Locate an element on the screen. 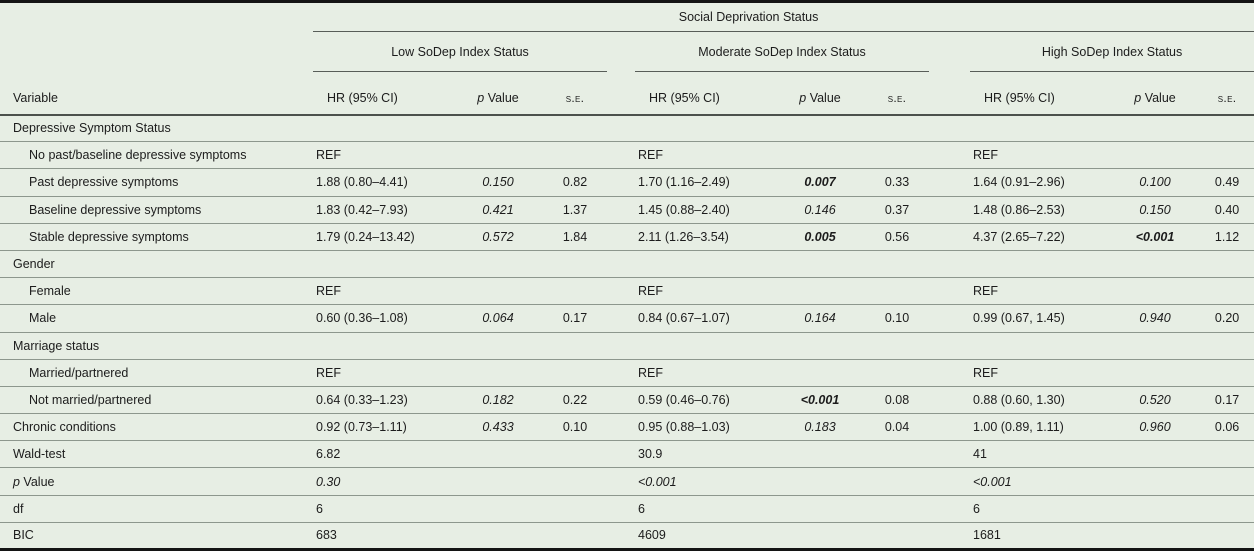 This screenshot has width=1254, height=551. p-value: 0.182 is located at coordinates (498, 399).